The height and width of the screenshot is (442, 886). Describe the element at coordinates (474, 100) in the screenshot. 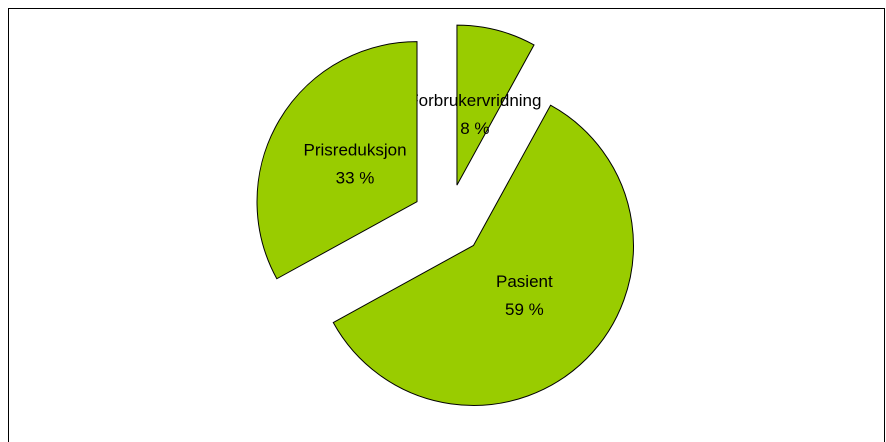

I see `slice-label: Forbrukervridning` at that location.